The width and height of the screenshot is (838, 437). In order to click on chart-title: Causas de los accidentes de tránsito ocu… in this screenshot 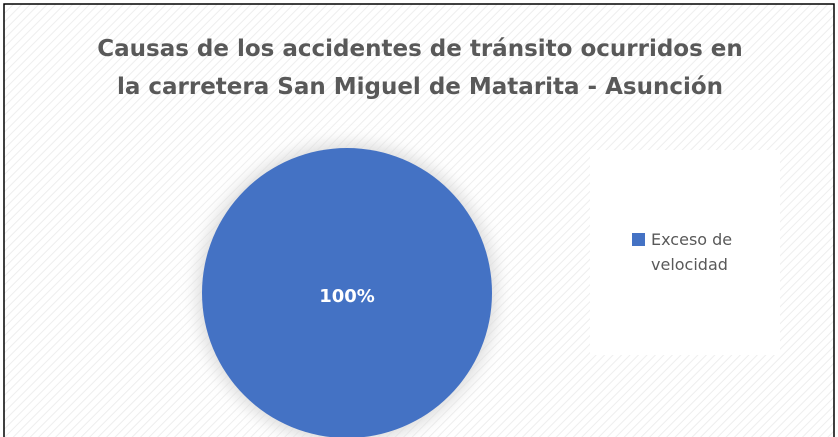, I will do `click(420, 68)`.